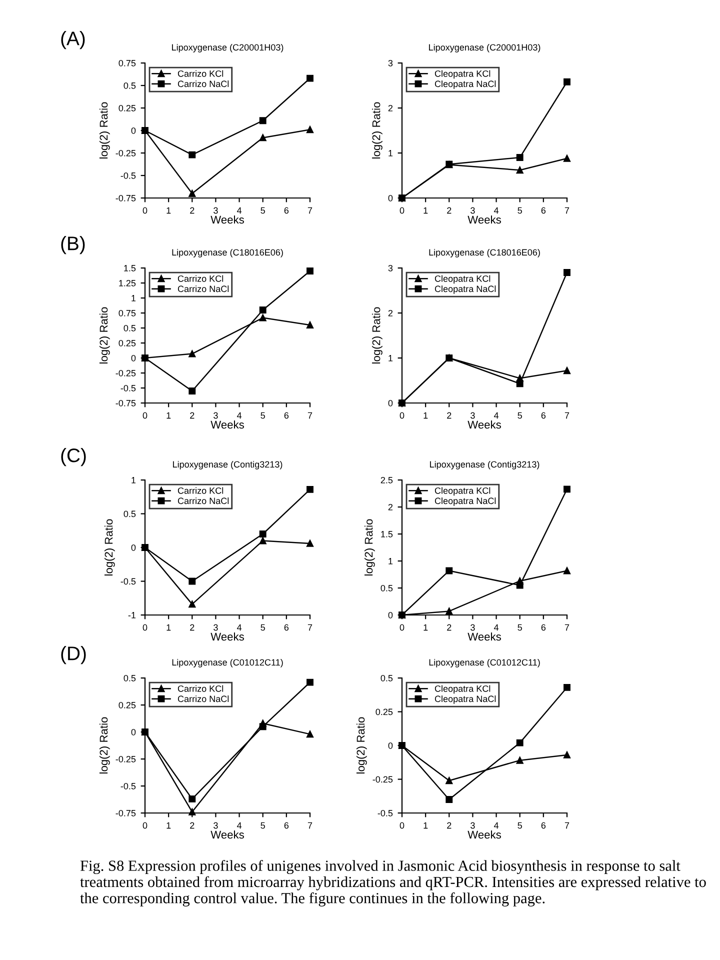 Image resolution: width=720 pixels, height=960 pixels. What do you see at coordinates (126, 403) in the screenshot?
I see `y-tick-label: -0.75` at bounding box center [126, 403].